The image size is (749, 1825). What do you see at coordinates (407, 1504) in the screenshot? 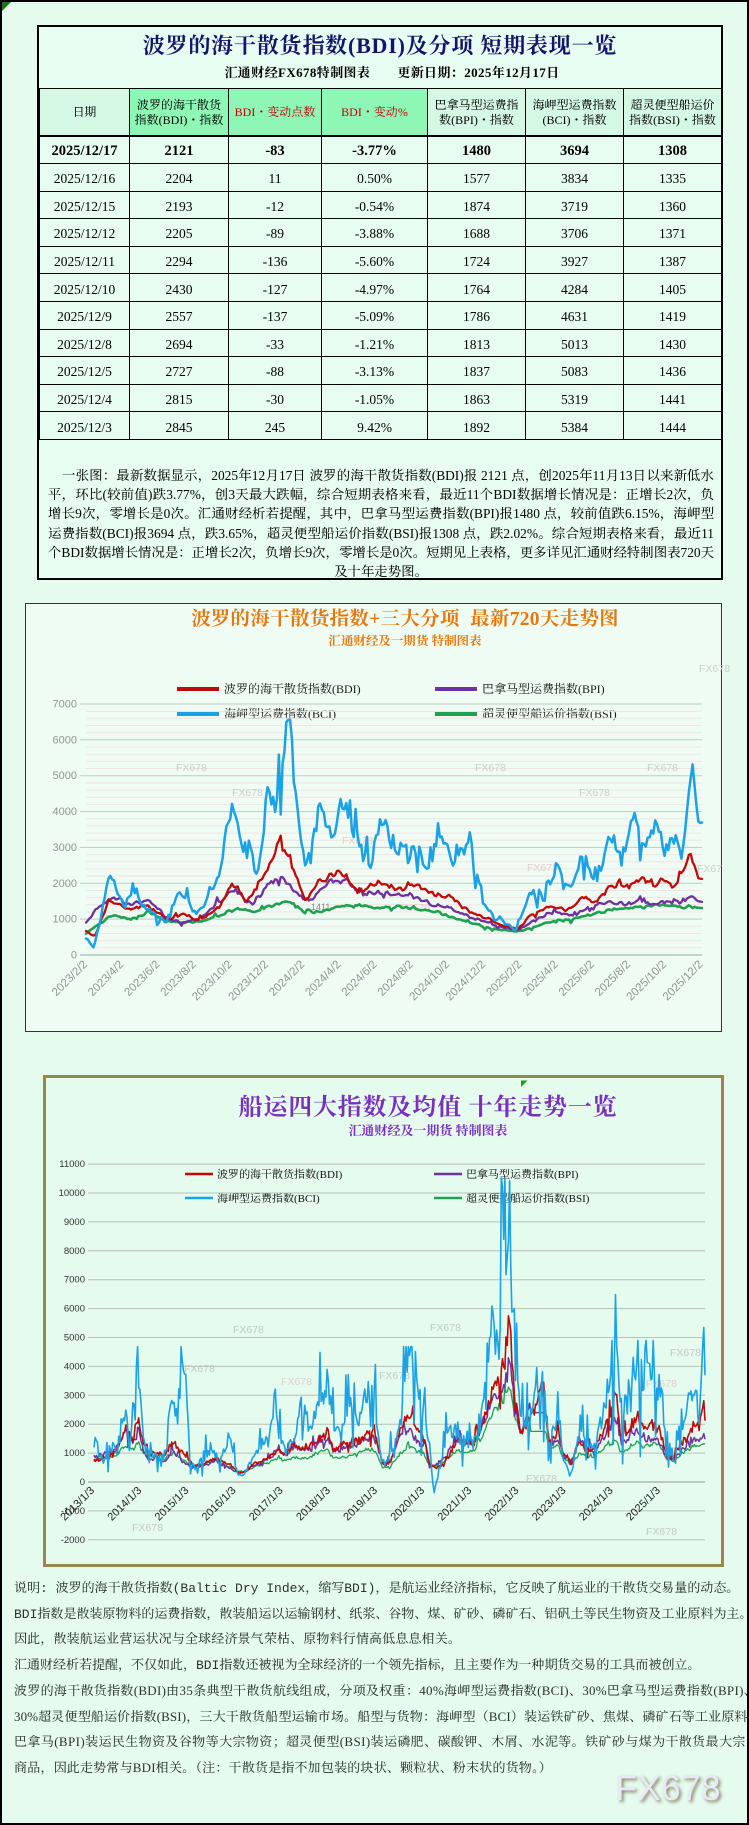
I see `svg-text: 2020/1/3` at bounding box center [407, 1504].